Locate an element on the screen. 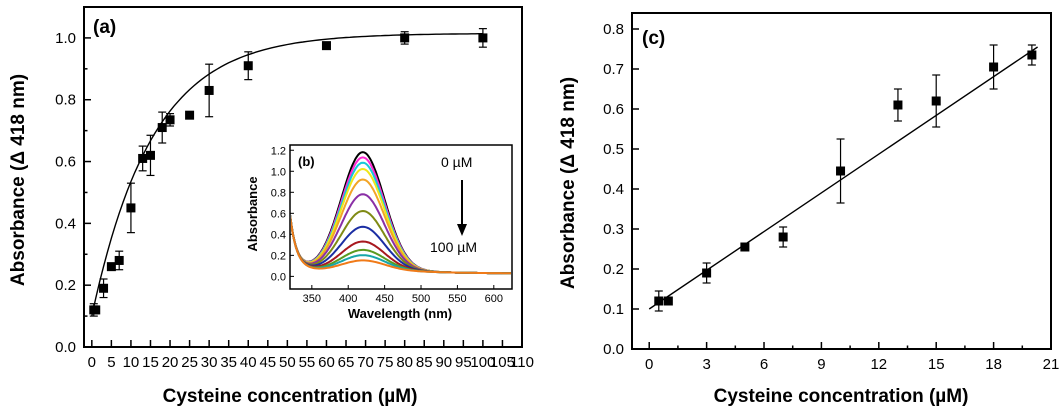 The image size is (1059, 408). x-tick-label: 10 is located at coordinates (131, 362).